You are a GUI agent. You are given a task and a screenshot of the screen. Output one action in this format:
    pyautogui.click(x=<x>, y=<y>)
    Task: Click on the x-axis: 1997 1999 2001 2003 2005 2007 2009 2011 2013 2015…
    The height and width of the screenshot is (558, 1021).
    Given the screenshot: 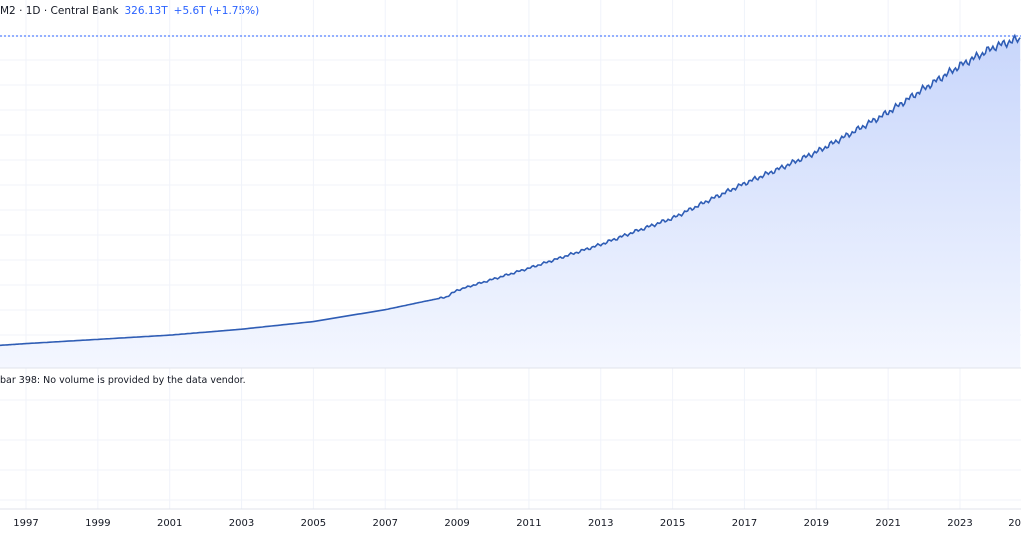 What is the action you would take?
    pyautogui.click(x=517, y=523)
    